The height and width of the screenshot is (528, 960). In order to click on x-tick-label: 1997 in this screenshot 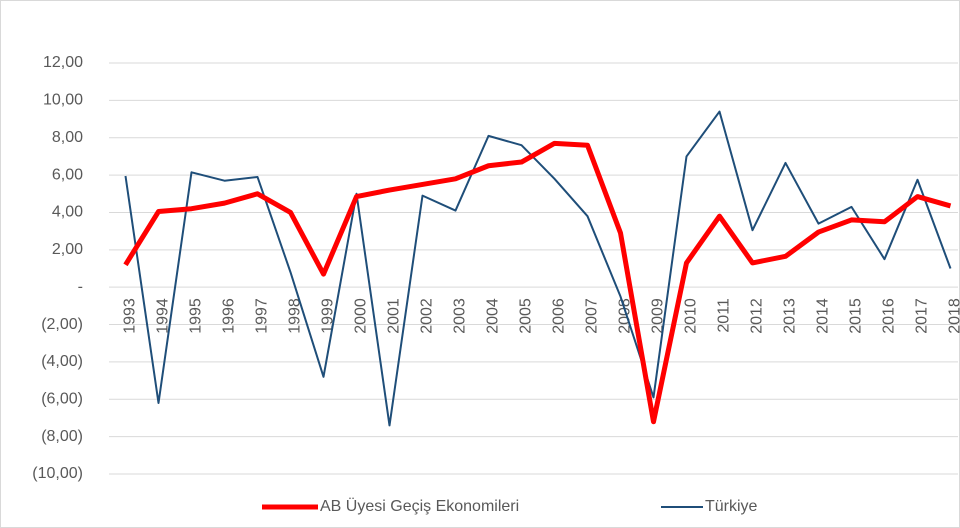, I will do `click(262, 316)`.